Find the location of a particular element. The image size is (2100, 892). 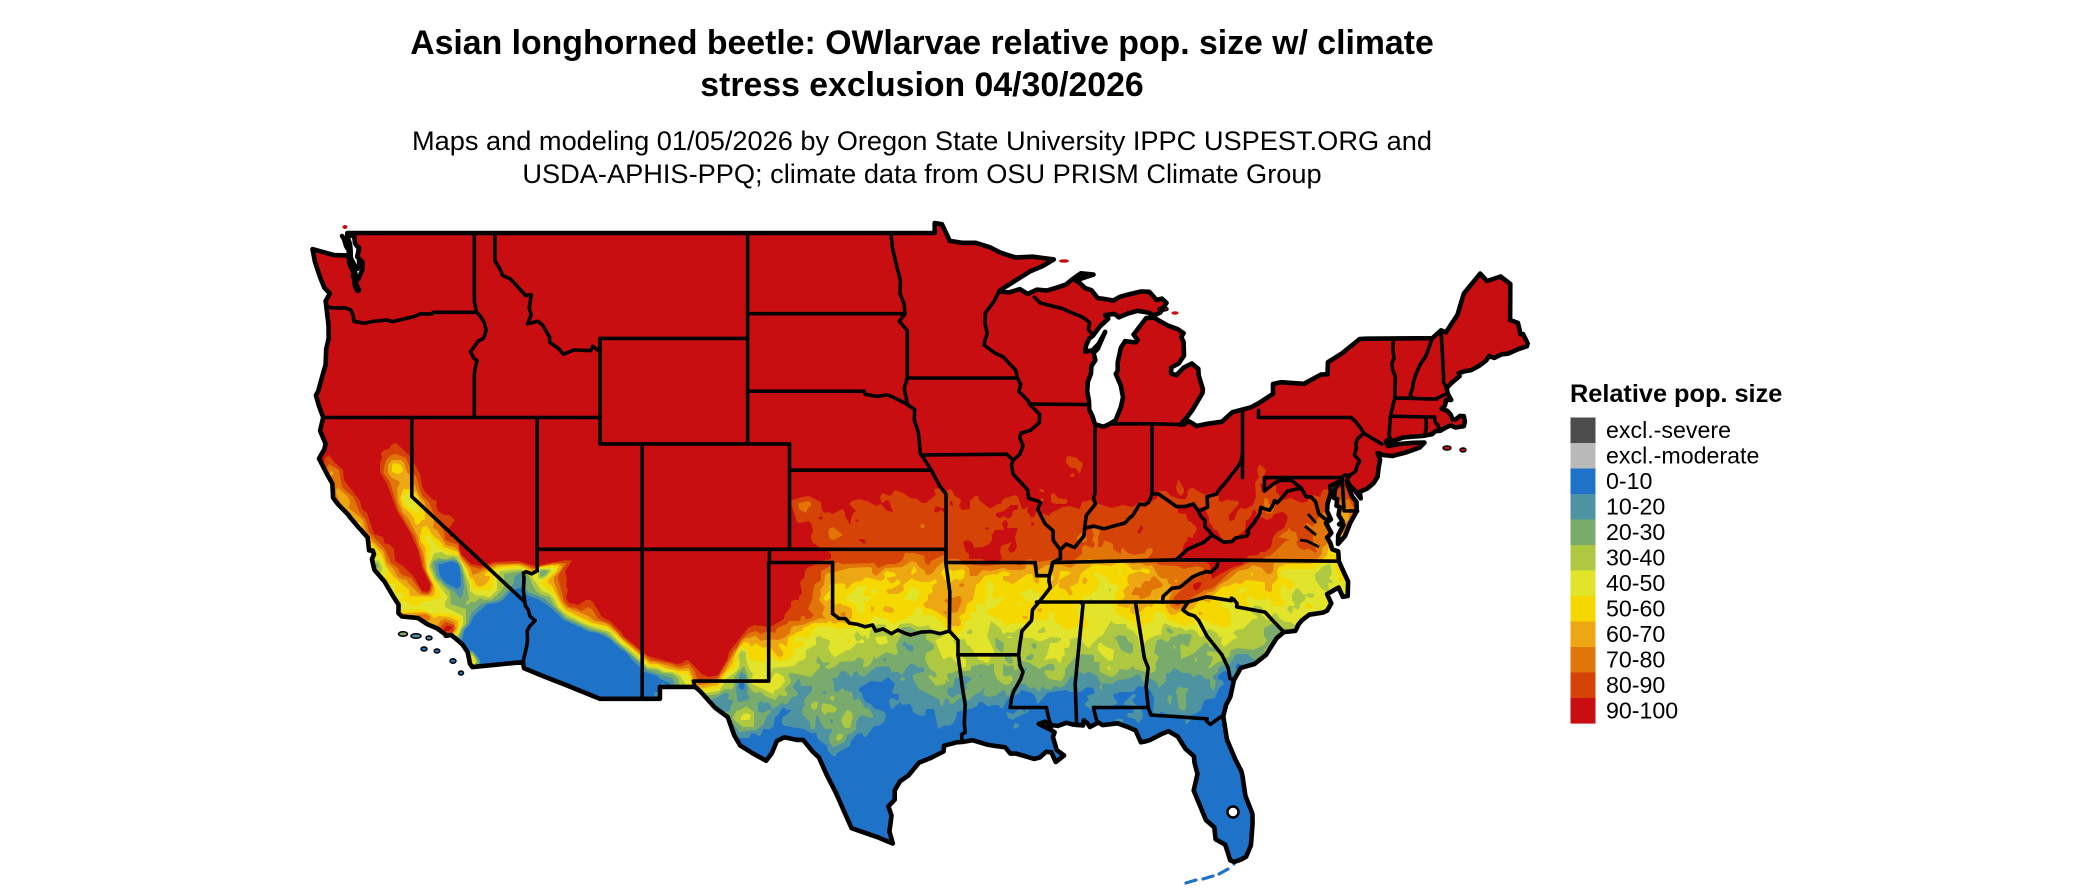

svg-text: 30-40 is located at coordinates (1635, 557).